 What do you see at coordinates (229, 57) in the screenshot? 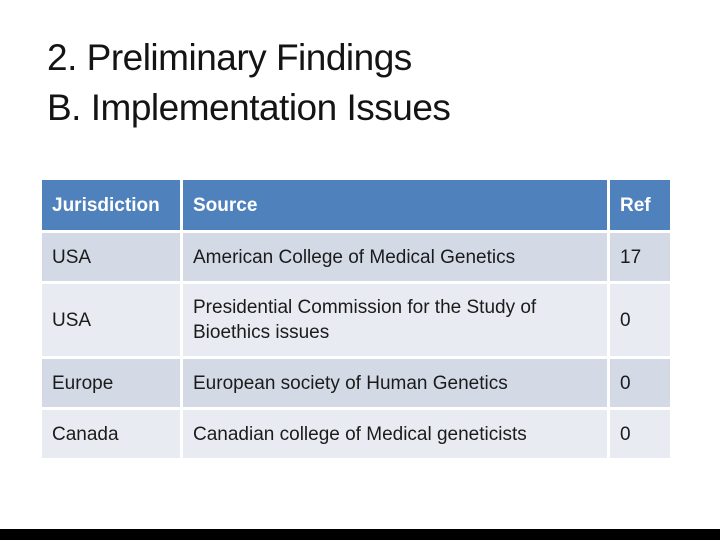
I see `slide-title-line-1: 2. Preliminary Findings` at bounding box center [229, 57].